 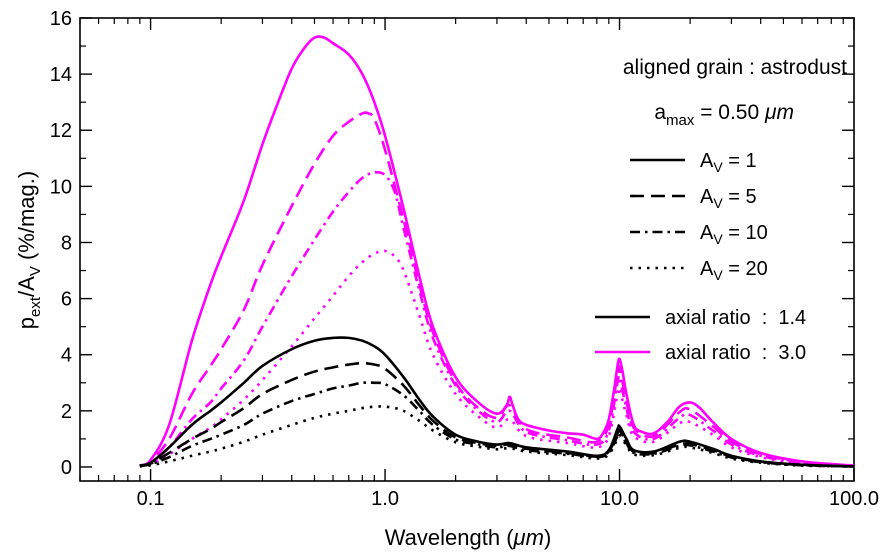 I want to click on legend-ratio-30-label: axial ratio : 3.0, so click(x=735, y=353).